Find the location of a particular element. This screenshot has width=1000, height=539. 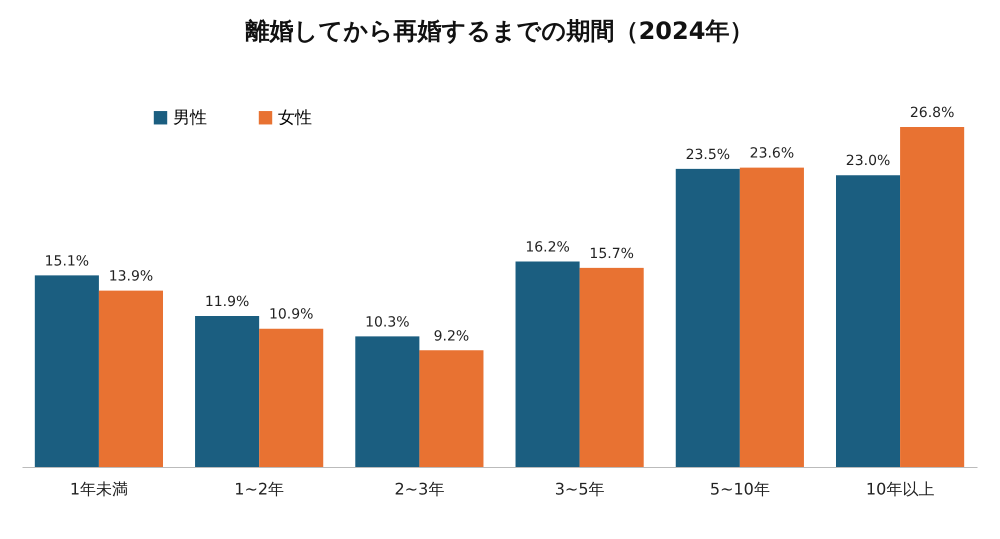

data-label: 9.2% is located at coordinates (452, 336).